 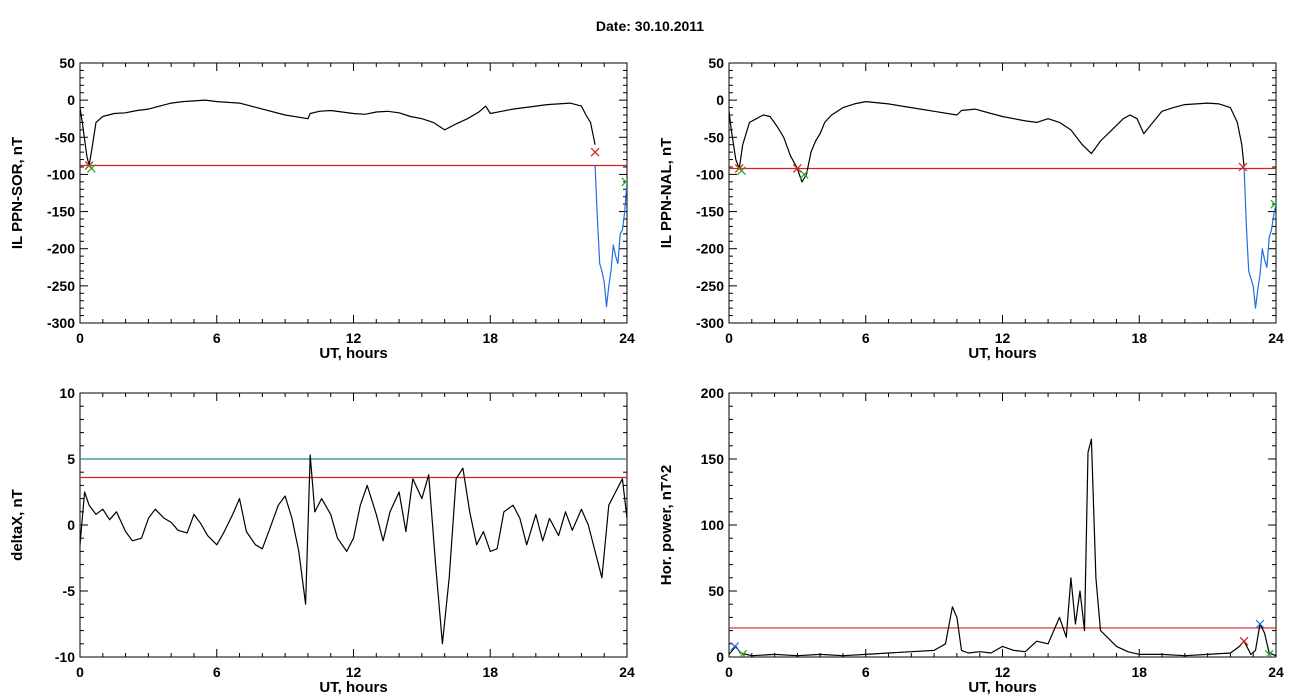 I want to click on y-tick-label: 10, so click(x=67, y=393).